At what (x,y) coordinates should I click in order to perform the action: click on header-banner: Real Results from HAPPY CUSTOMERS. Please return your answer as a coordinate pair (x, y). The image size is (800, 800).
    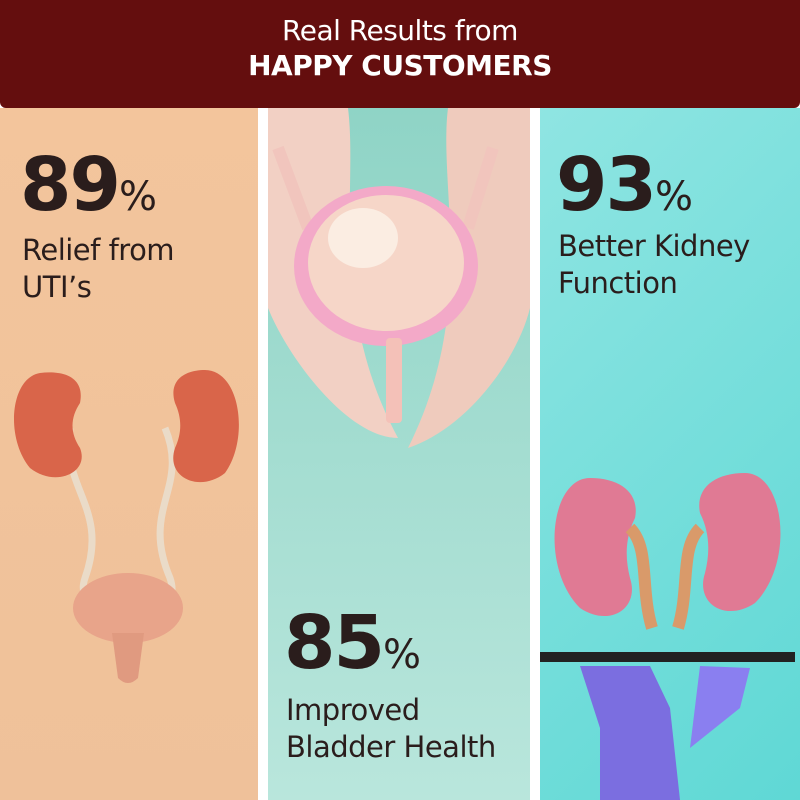
    Looking at the image, I should click on (400, 54).